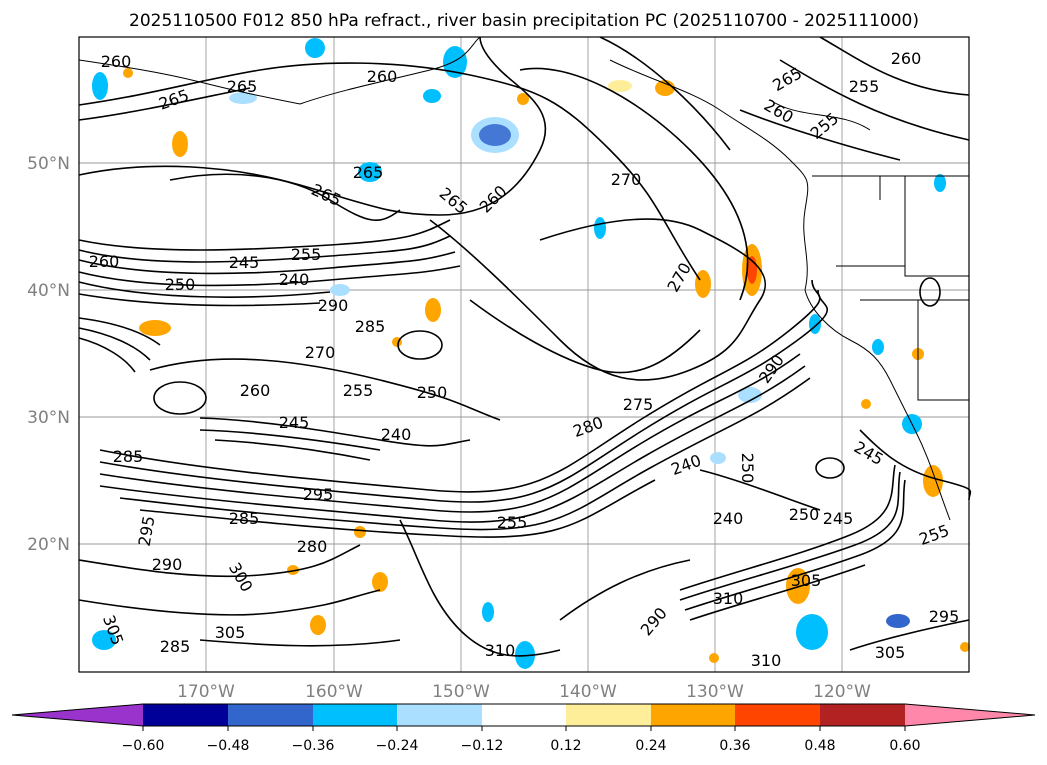 The width and height of the screenshot is (1047, 765). I want to click on colorbar-tick-label: 0.48, so click(819, 746).